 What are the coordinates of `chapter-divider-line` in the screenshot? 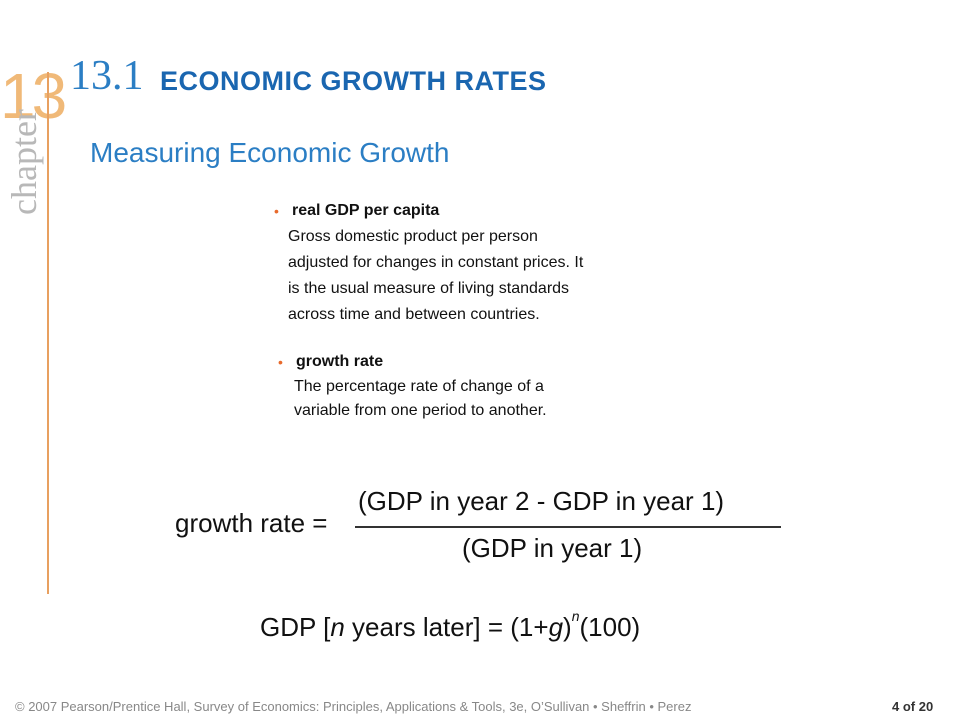 It's located at (48, 333).